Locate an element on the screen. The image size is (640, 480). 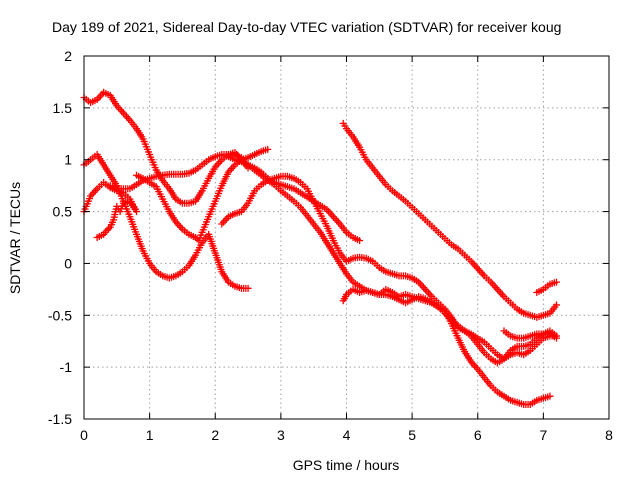
y-tick-label: 1.5 is located at coordinates (63, 108).